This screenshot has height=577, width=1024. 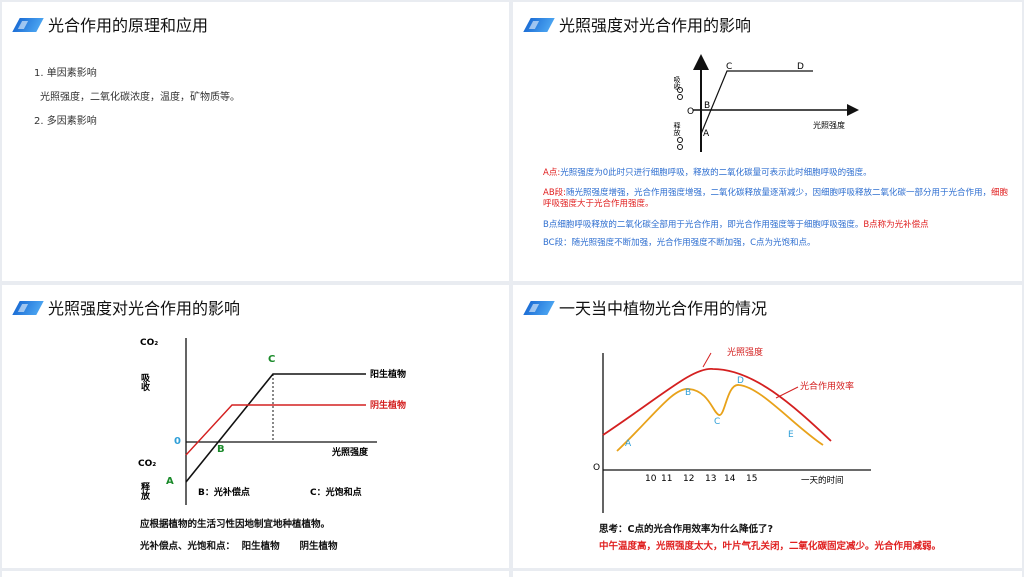 What do you see at coordinates (388, 374) in the screenshot?
I see `sun-plant-label: 阳生植物` at bounding box center [388, 374].